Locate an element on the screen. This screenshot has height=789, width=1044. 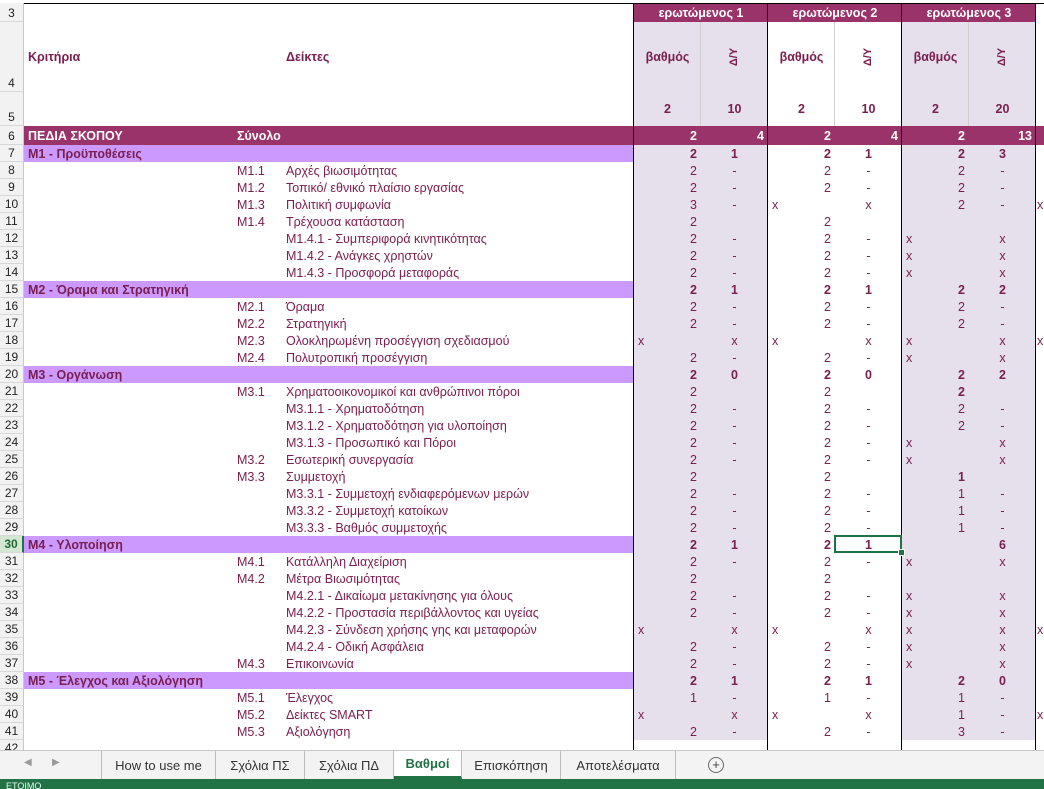
score-cell is located at coordinates (935, 544).